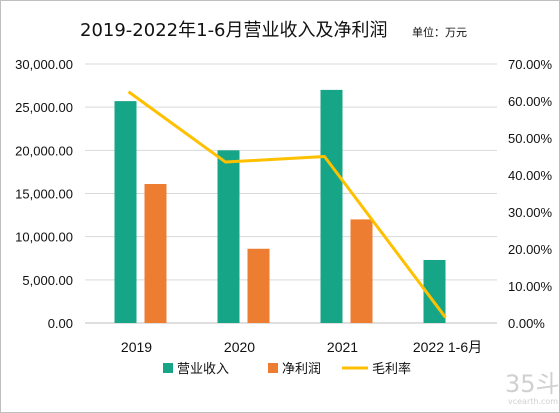 This screenshot has height=413, width=560. I want to click on y-right-tick-label: 60.00%, so click(530, 101).